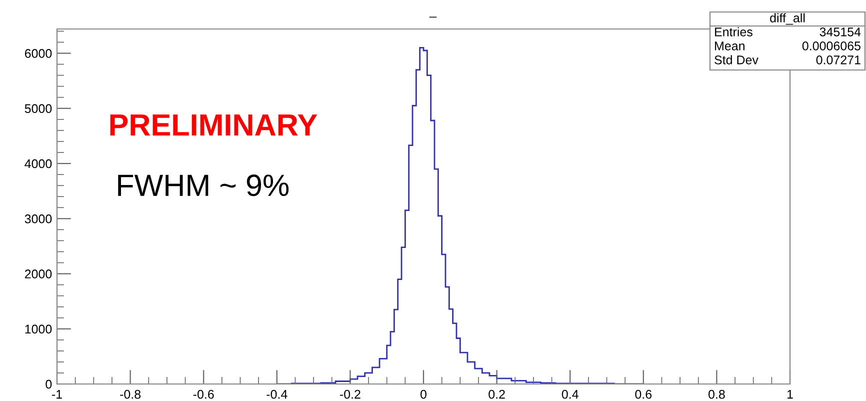 This screenshot has width=866, height=401. I want to click on x-tick-label: 0.6, so click(643, 394).